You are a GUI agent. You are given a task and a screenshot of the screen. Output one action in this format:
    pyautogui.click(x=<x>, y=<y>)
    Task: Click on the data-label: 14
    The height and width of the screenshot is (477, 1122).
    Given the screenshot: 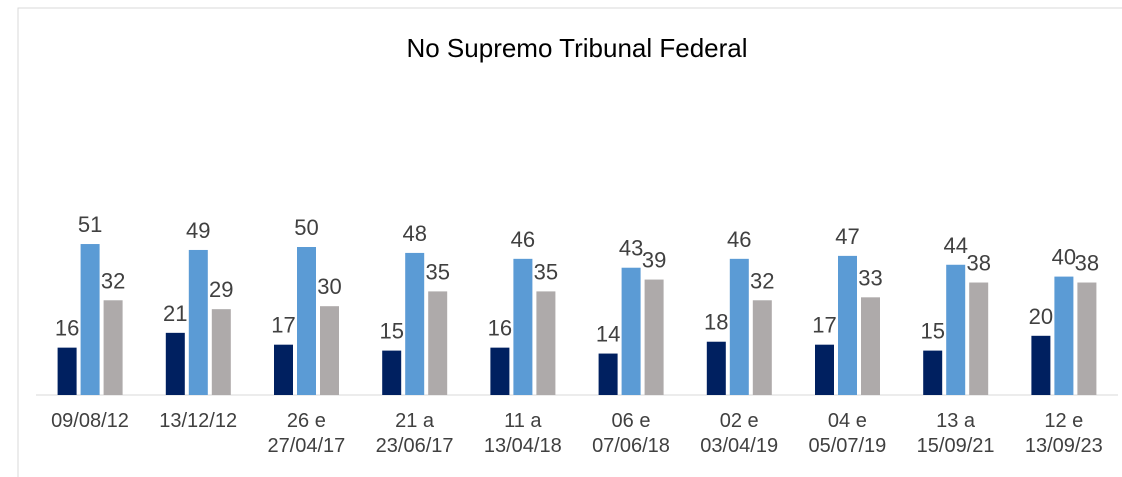 What is the action you would take?
    pyautogui.click(x=608, y=334)
    